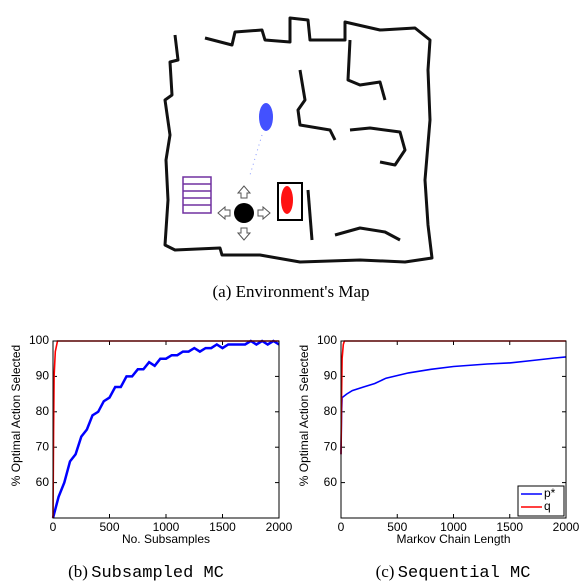  Describe the element at coordinates (78, 571) in the screenshot. I see `caption-label: (b)` at that location.